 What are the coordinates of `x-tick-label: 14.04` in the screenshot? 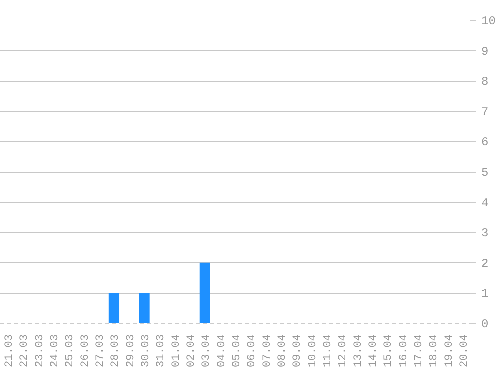 It's located at (374, 351).